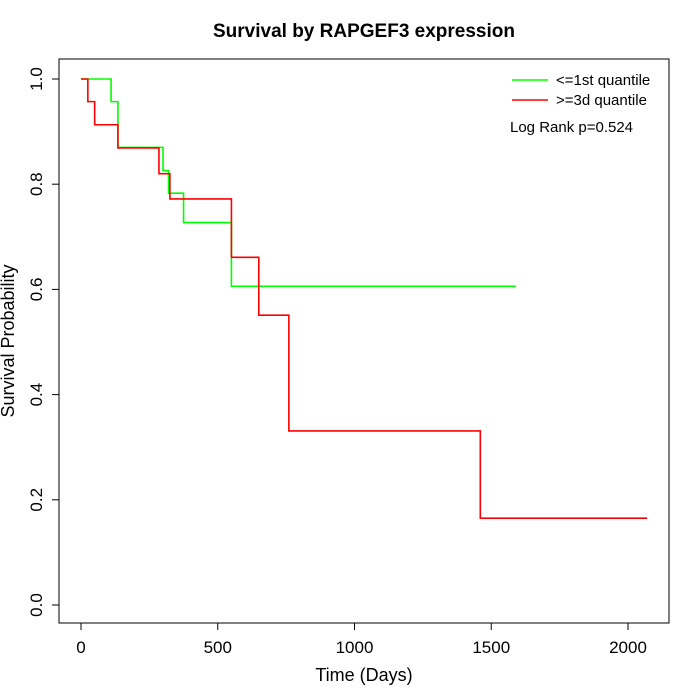 This screenshot has height=700, width=700. Describe the element at coordinates (9, 340) in the screenshot. I see `y-axis-label: Survival Probability` at that location.